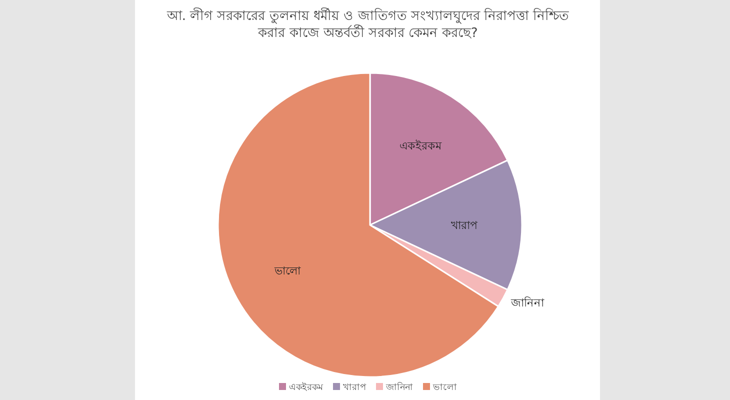 The height and width of the screenshot is (400, 730). What do you see at coordinates (464, 225) in the screenshot?
I see `slice-label: খারাপ` at bounding box center [464, 225].